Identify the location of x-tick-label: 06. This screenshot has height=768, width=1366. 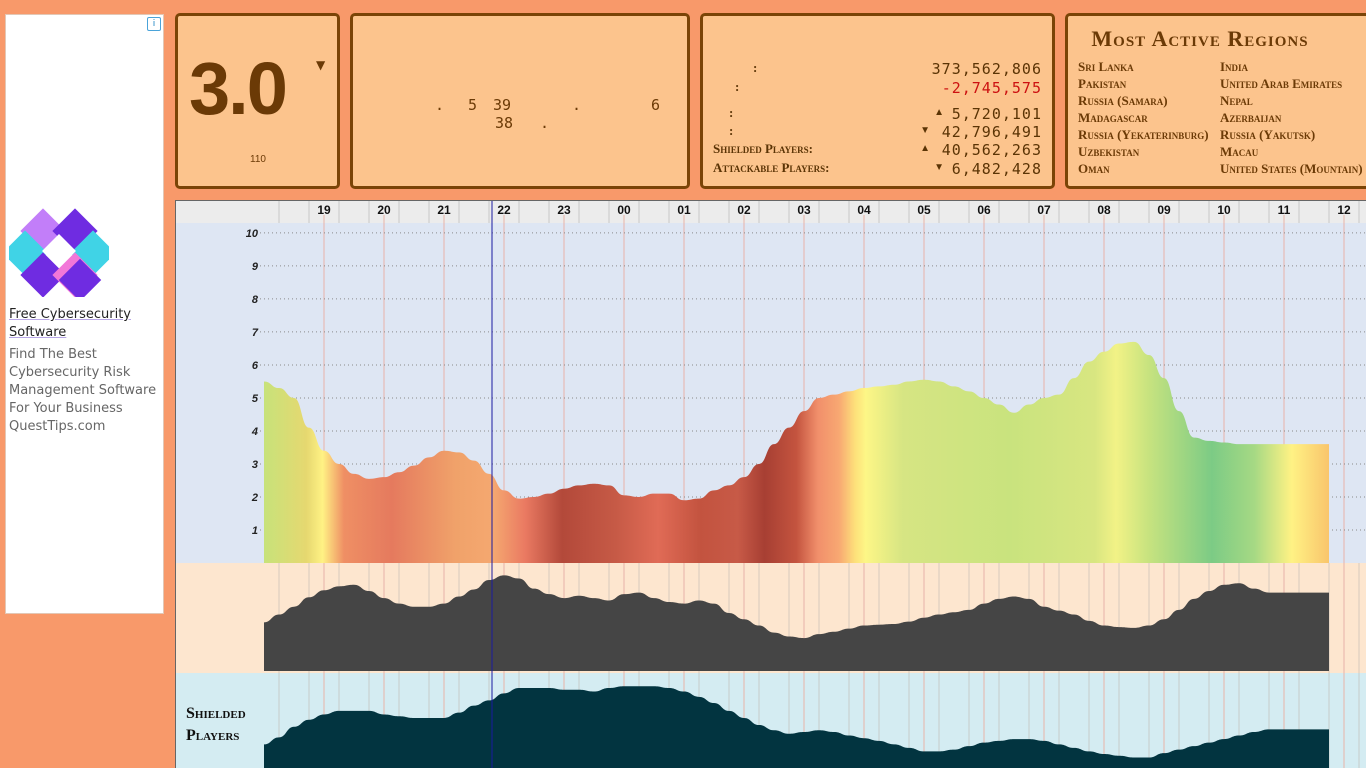
(984, 210).